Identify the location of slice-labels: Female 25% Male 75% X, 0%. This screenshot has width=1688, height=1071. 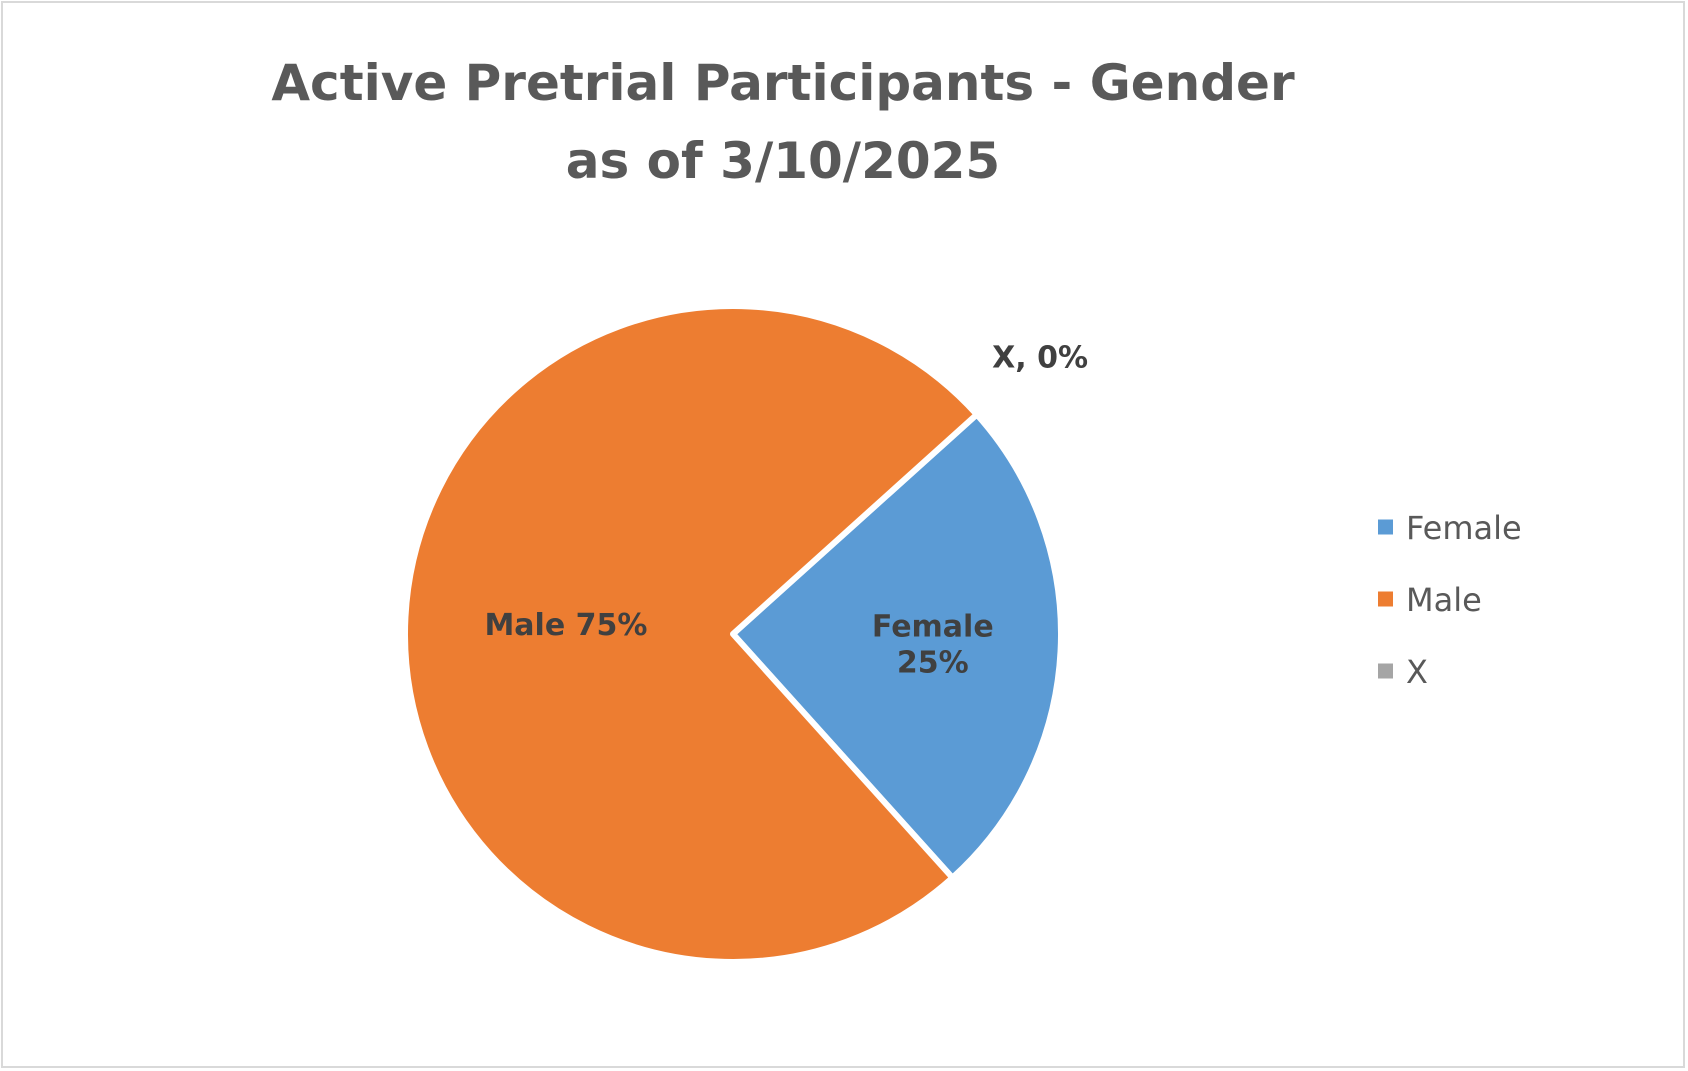
(786, 510).